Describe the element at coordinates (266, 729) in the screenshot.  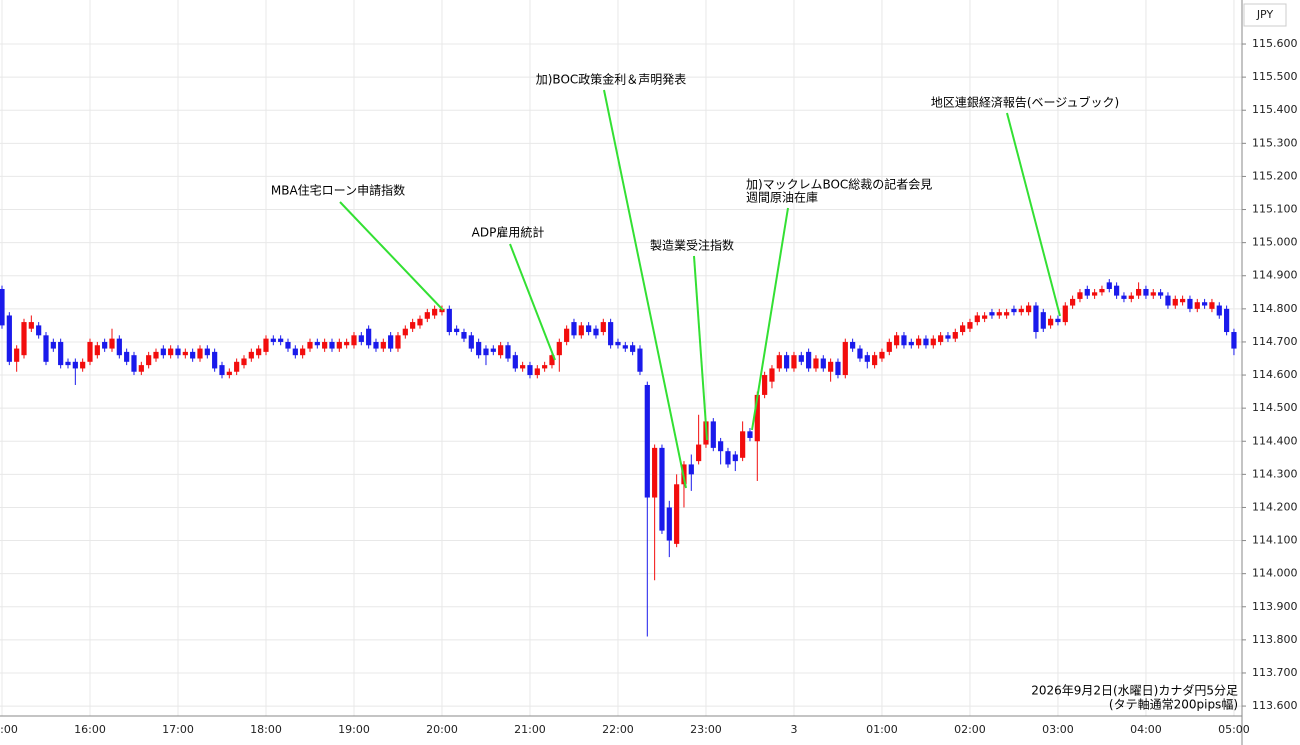
I see `x-tick-label: 18:00` at that location.